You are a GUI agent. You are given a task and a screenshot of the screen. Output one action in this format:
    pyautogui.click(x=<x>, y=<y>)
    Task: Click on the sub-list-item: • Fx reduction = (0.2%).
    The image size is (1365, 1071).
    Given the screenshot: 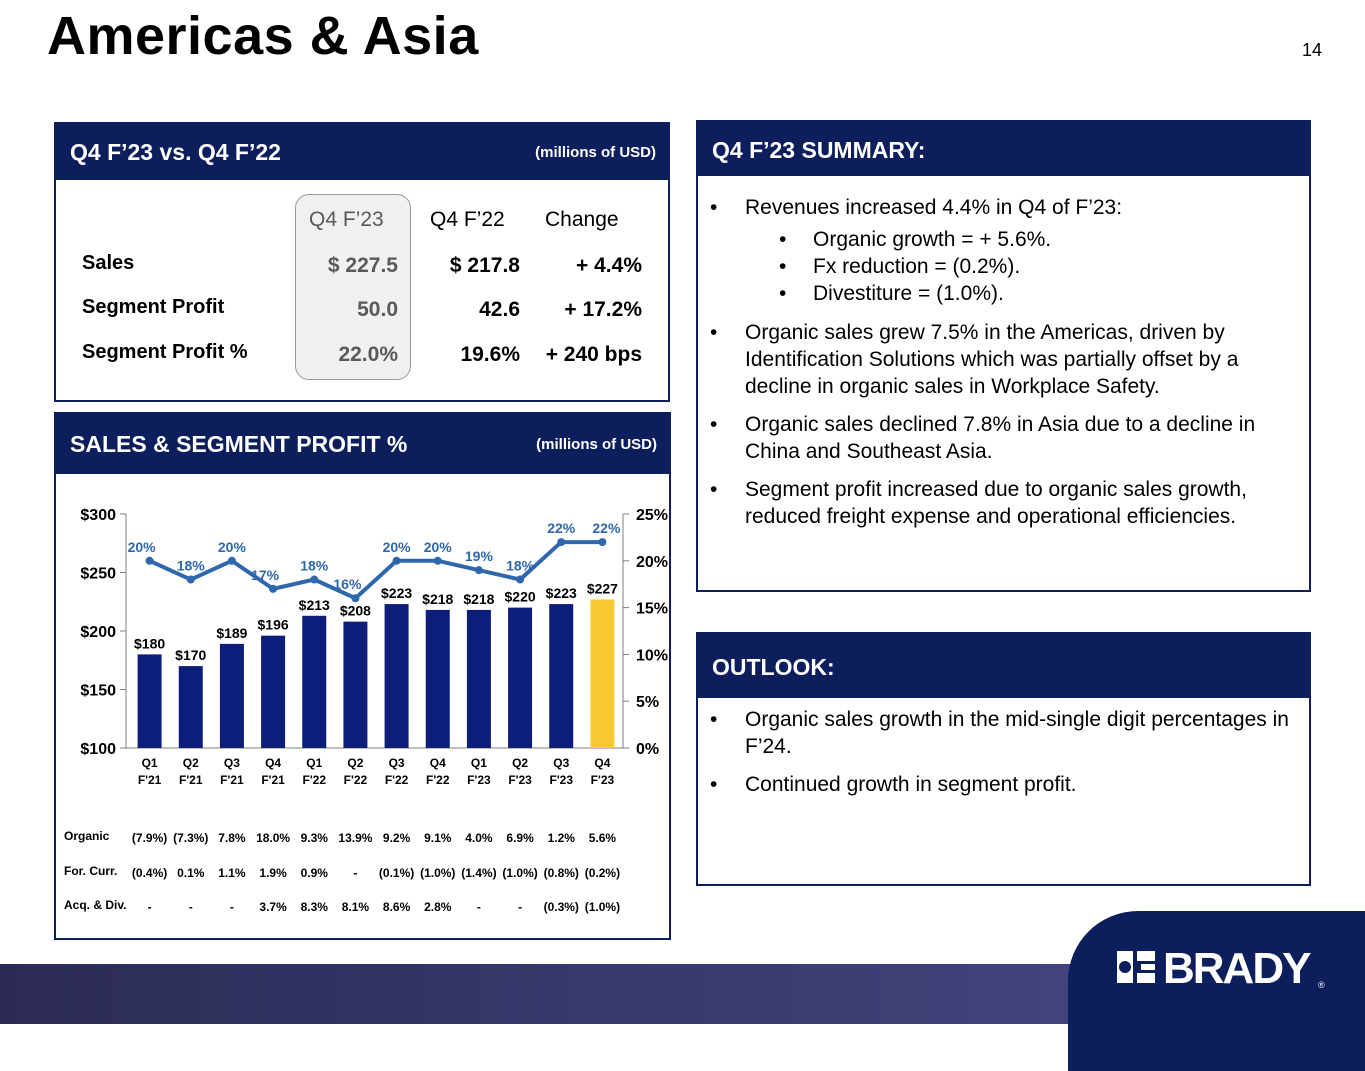 What is the action you would take?
    pyautogui.click(x=900, y=266)
    